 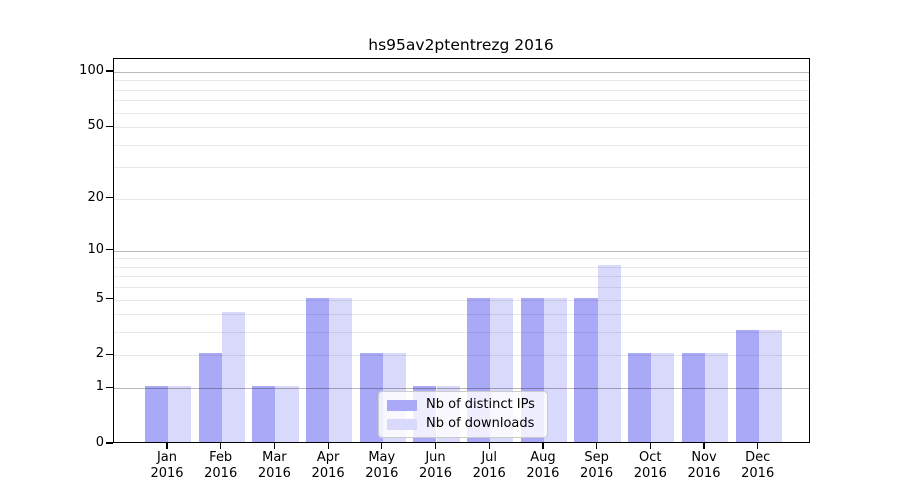 I want to click on bar-ips-oct, so click(x=640, y=397).